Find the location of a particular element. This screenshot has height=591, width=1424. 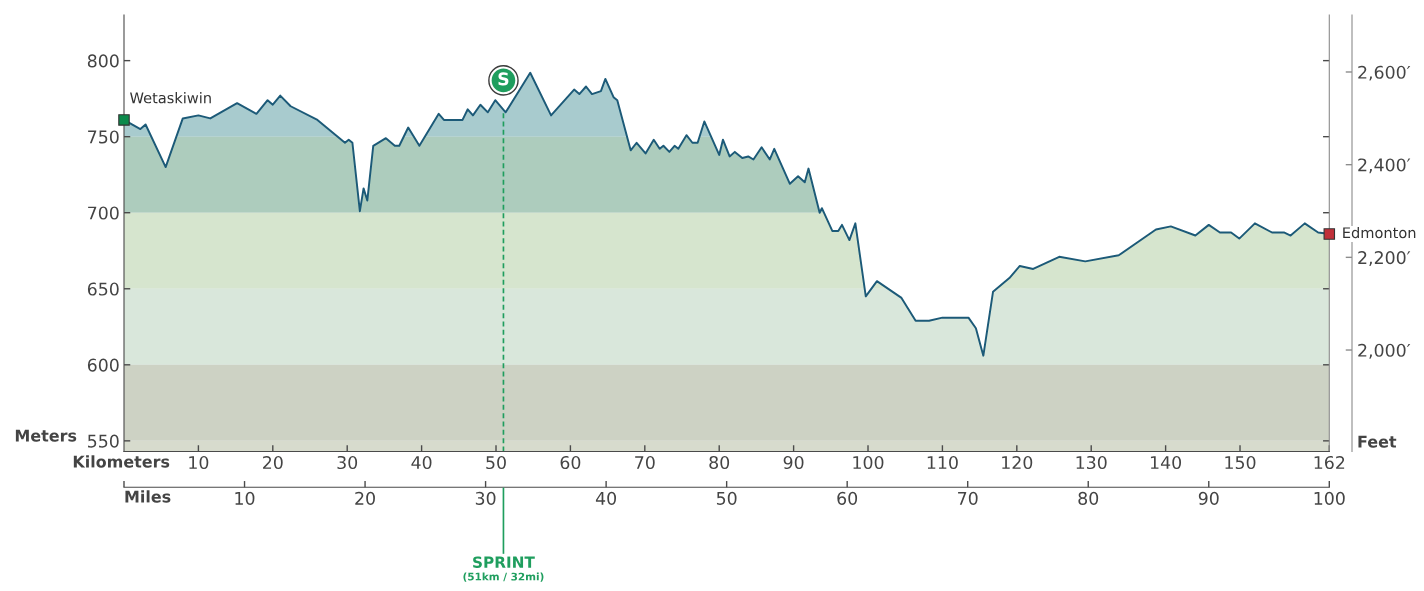

x-axis-title: Kilometers is located at coordinates (121, 461).